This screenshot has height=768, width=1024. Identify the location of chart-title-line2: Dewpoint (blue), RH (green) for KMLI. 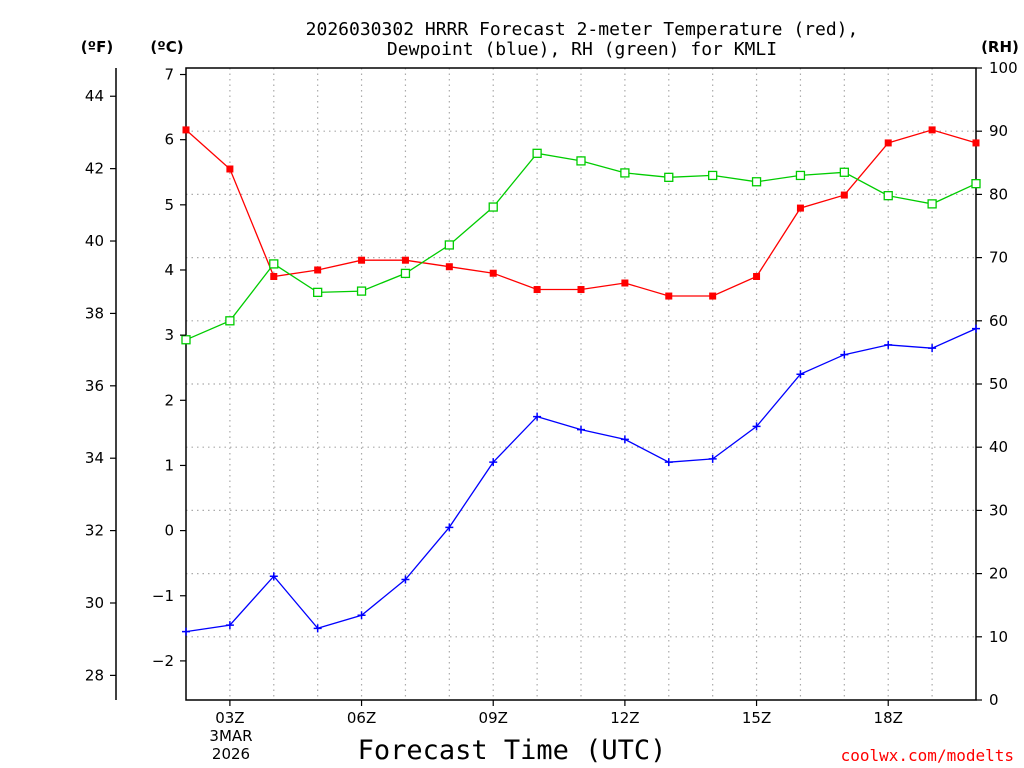
(582, 49).